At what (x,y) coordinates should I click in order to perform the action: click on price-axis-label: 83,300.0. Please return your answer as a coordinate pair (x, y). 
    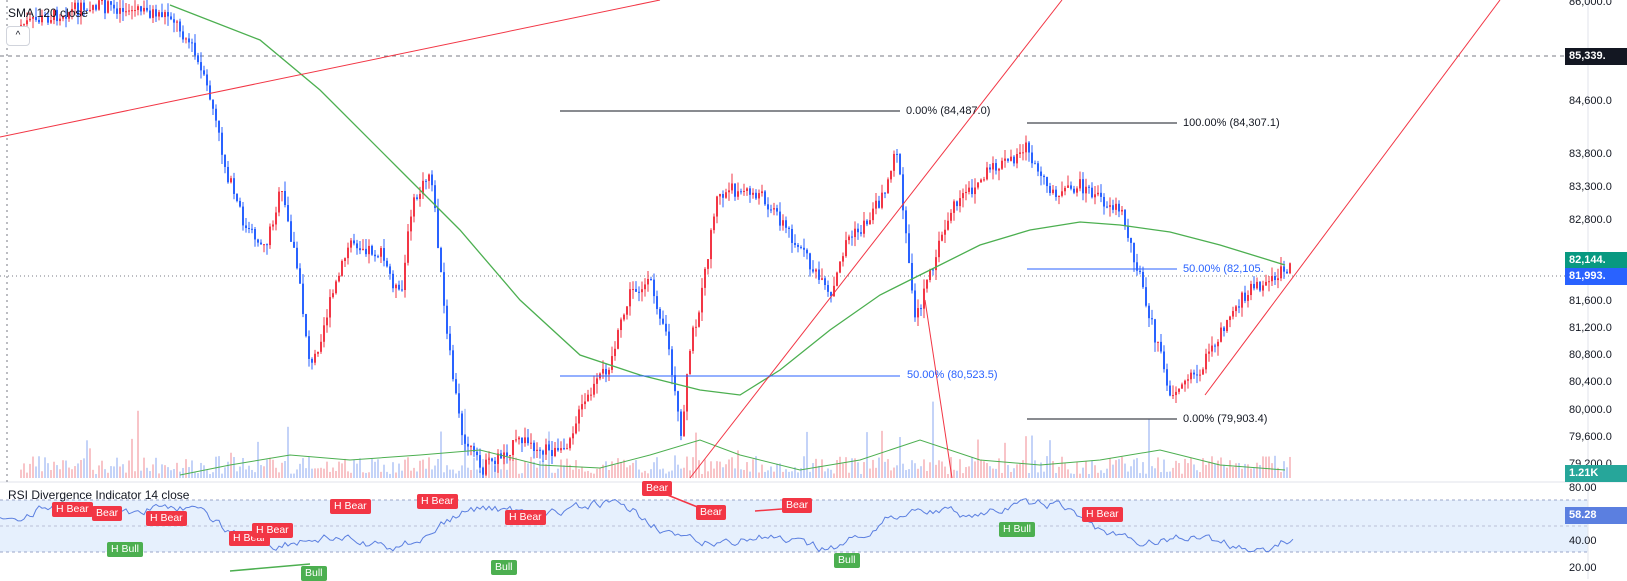
    Looking at the image, I should click on (1590, 187).